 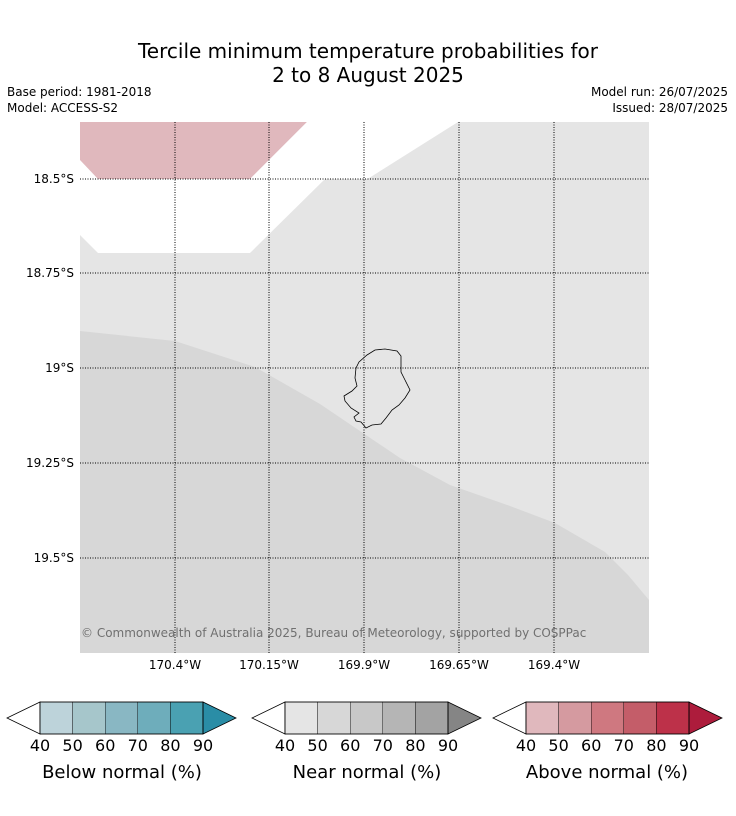 I want to click on above-normal-region, so click(x=193, y=150).